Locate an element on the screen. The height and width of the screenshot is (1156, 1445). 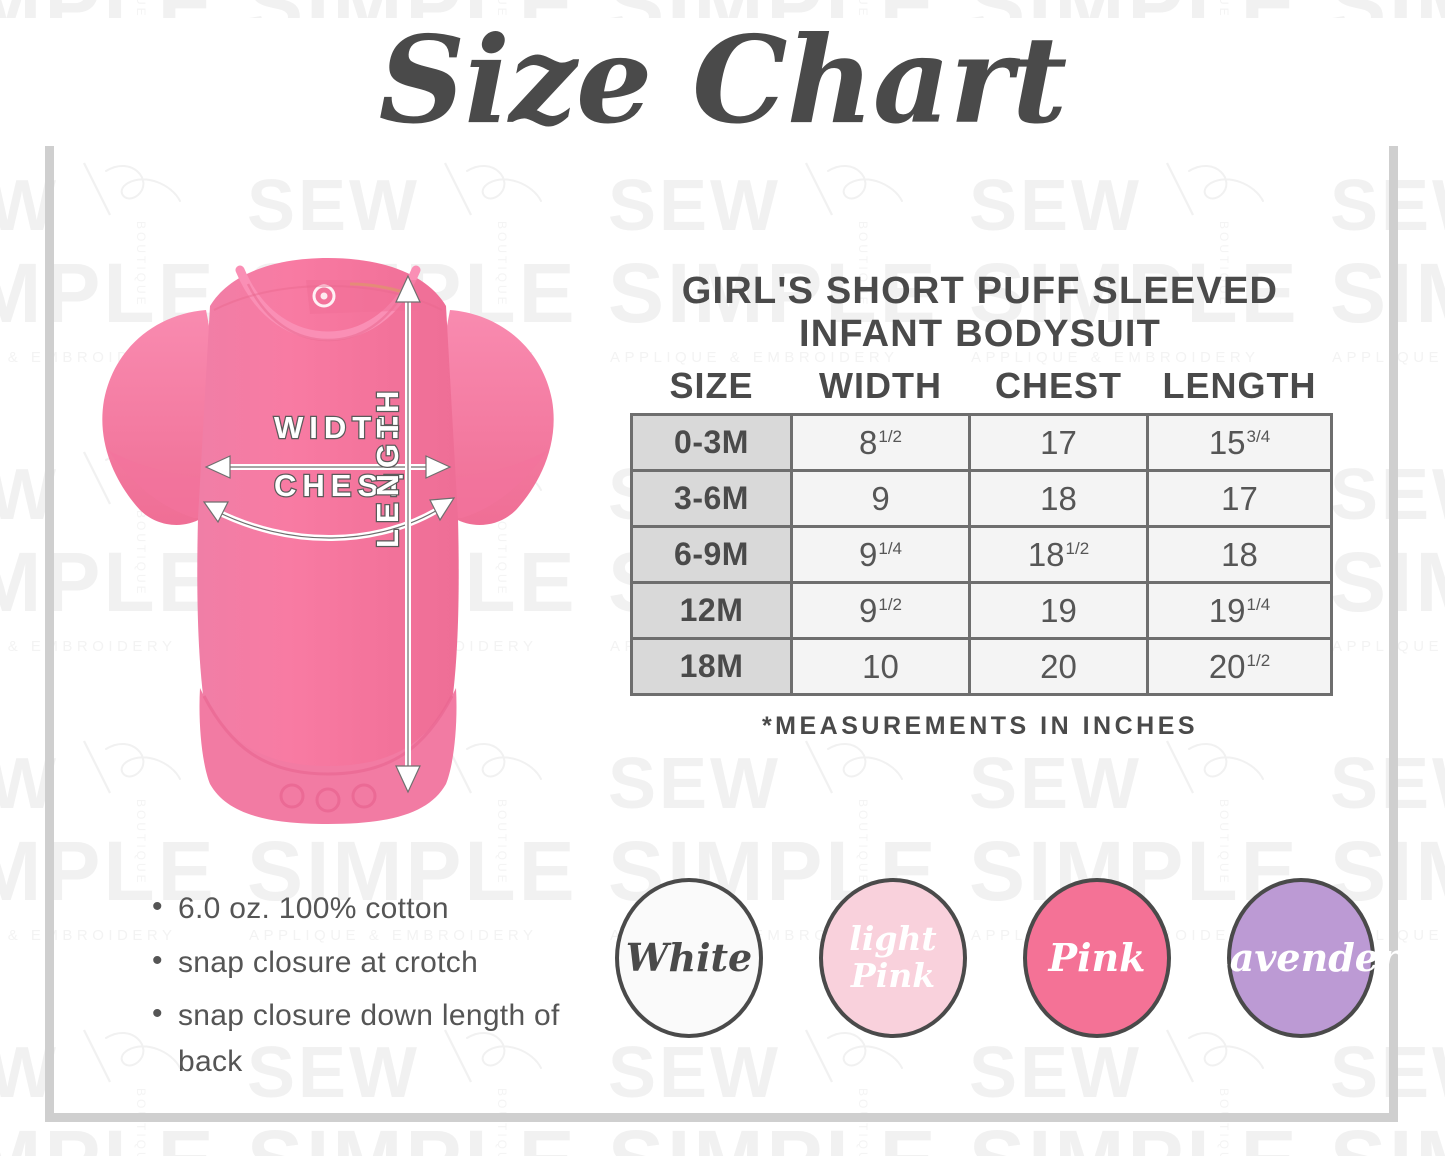
table-row: 0-3M 81/2 17 153/4 is located at coordinates (981, 443).